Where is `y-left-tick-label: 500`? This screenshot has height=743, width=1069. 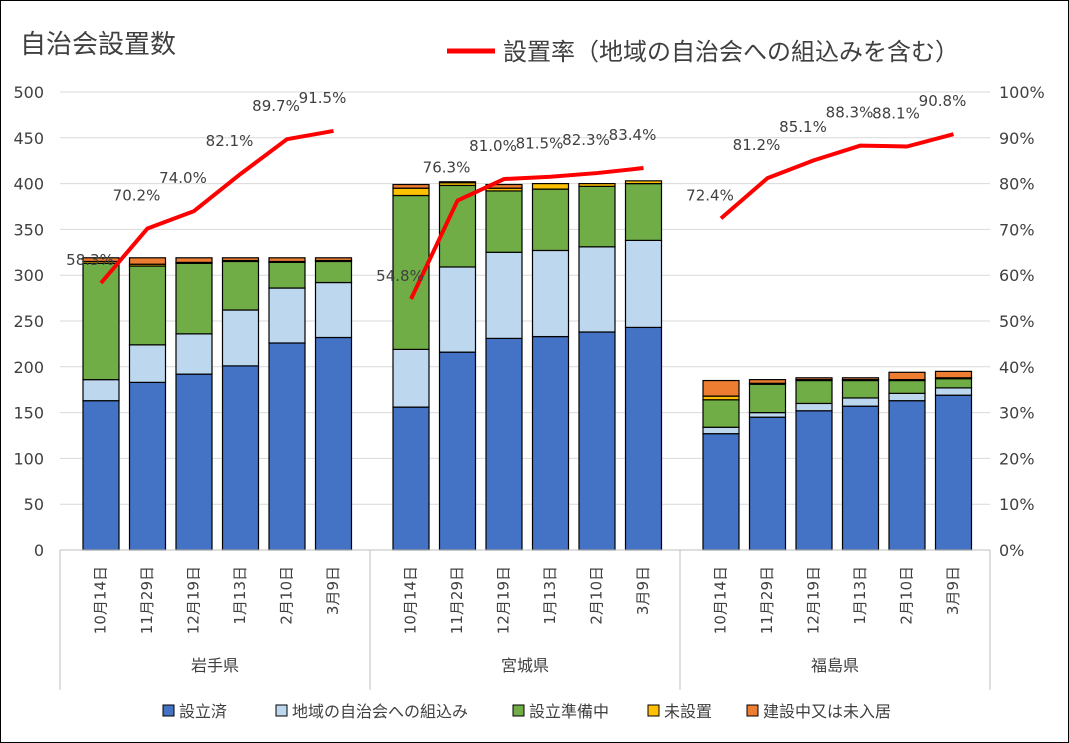
y-left-tick-label: 500 is located at coordinates (28, 92).